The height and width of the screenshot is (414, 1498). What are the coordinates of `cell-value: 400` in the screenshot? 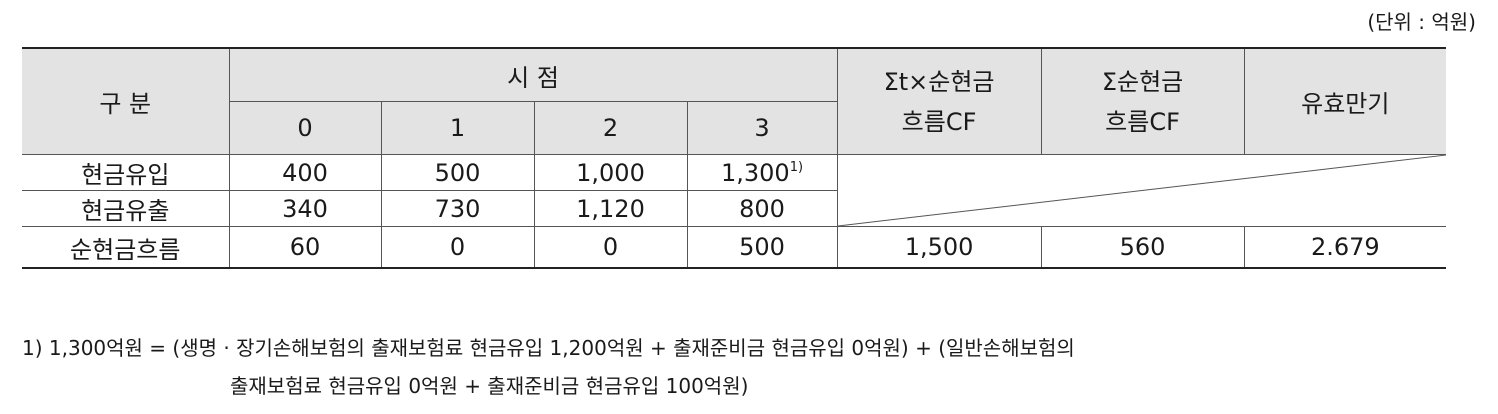 It's located at (305, 172).